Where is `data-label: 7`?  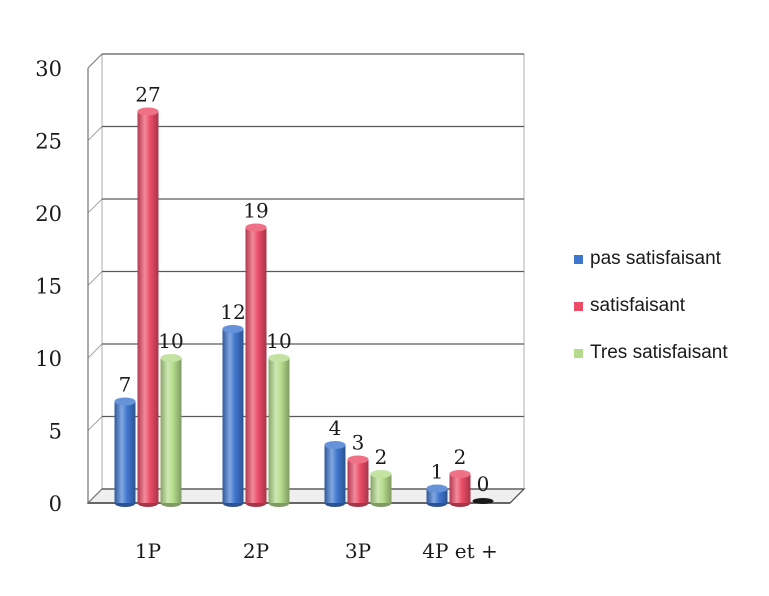
data-label: 7 is located at coordinates (125, 385).